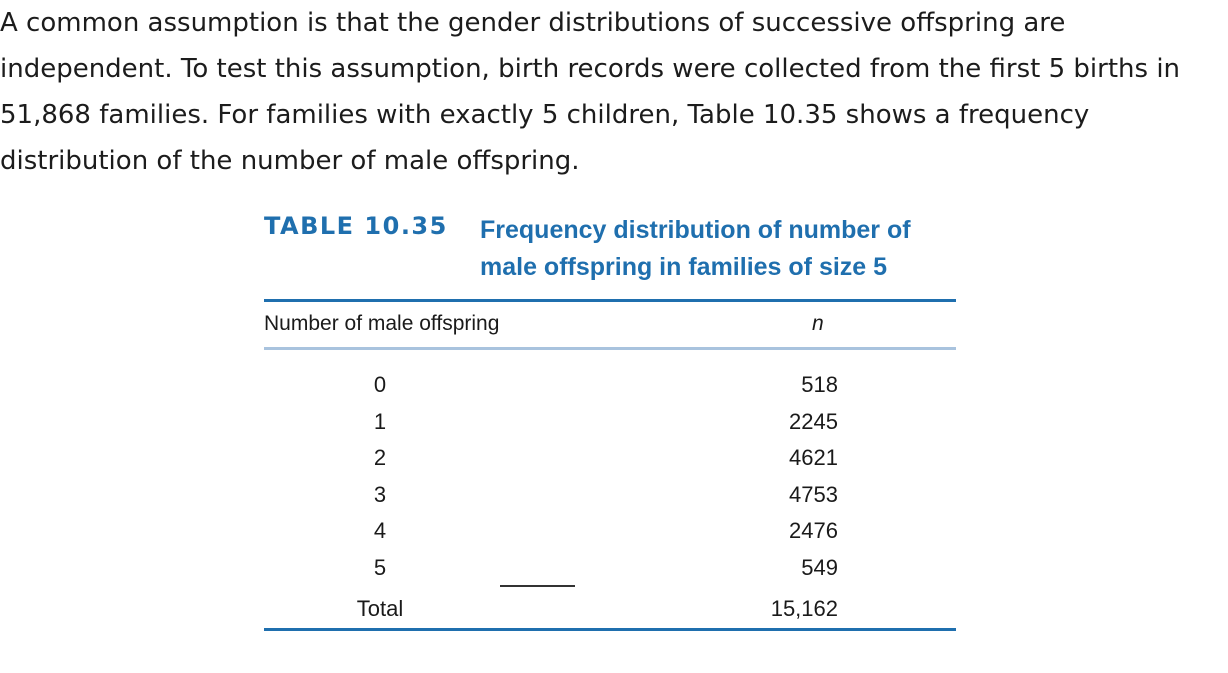 The image size is (1228, 673). What do you see at coordinates (610, 629) in the screenshot?
I see `table-bottom-rule` at bounding box center [610, 629].